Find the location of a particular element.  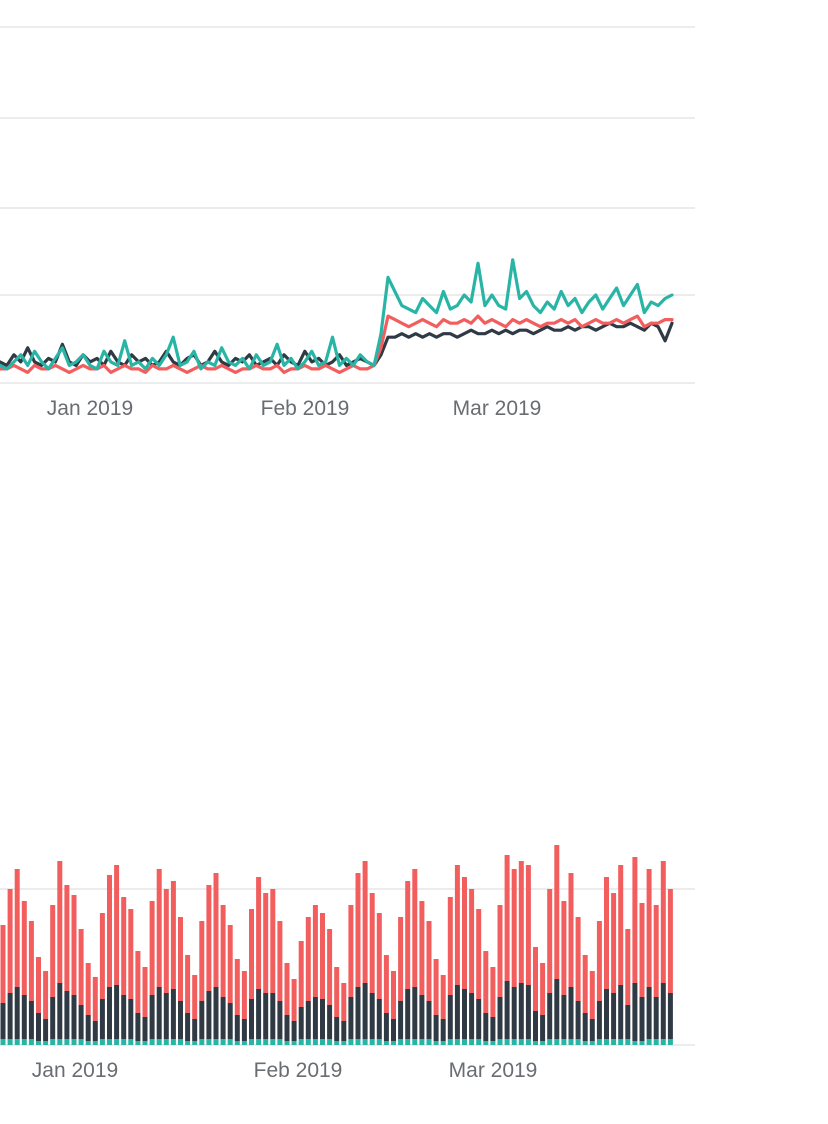

navy-series is located at coordinates (337, 344).